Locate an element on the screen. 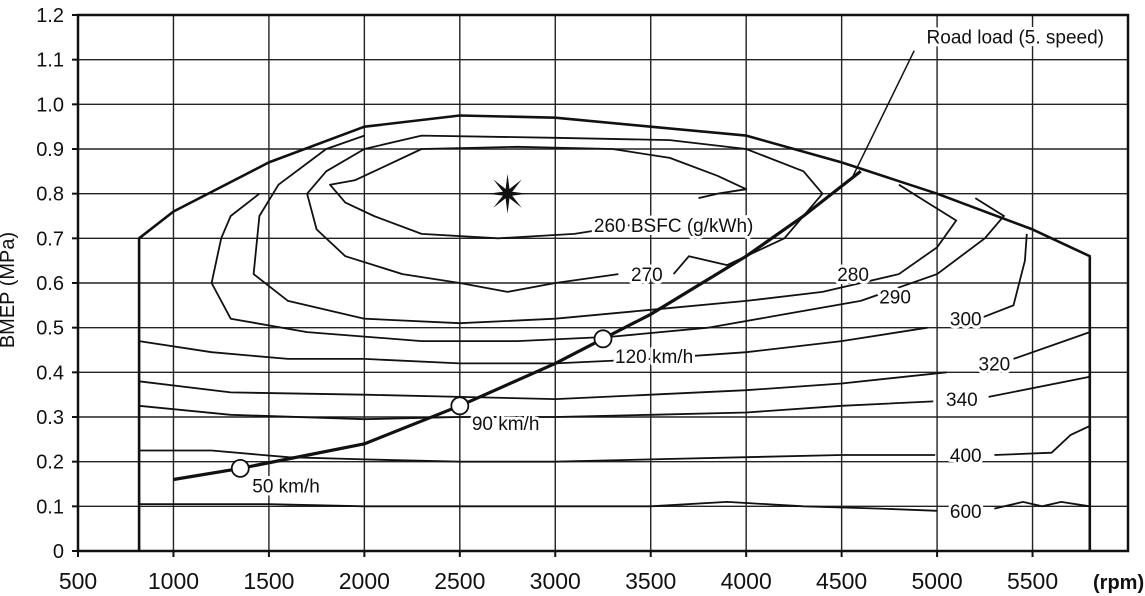  speed-marker-label: 120 km/h is located at coordinates (654, 357).